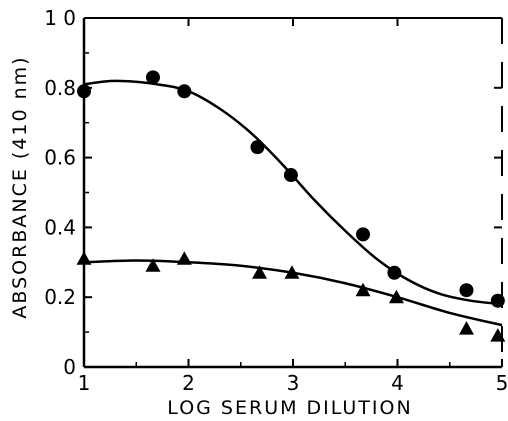 This screenshot has width=508, height=421. I want to click on x-tick-label: 1, so click(84, 383).